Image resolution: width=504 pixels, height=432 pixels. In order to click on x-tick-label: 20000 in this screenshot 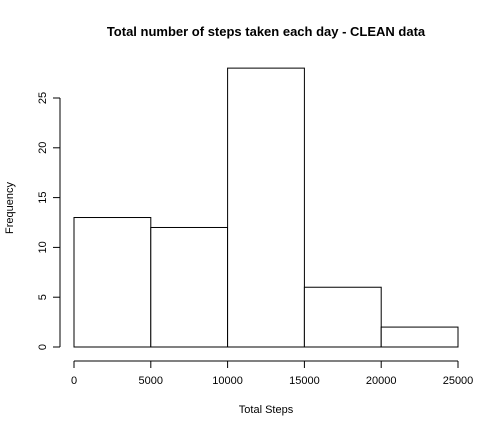, I will do `click(381, 381)`.